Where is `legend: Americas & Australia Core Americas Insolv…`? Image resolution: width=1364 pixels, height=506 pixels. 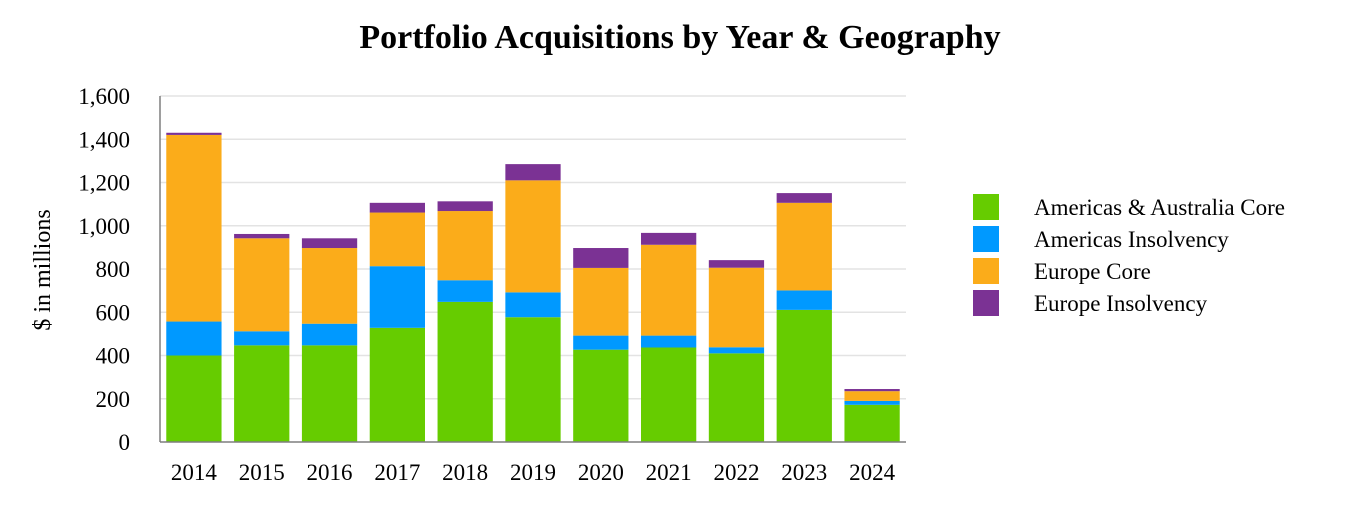
legend: Americas & Australia Core Americas Insolv… is located at coordinates (1129, 255).